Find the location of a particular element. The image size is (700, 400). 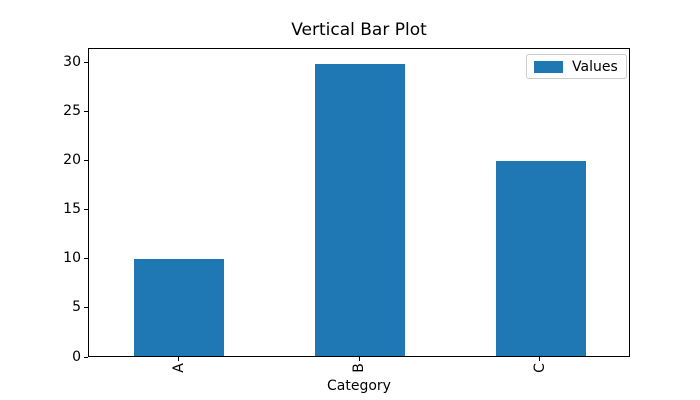

chart-title: Vertical Bar Plot is located at coordinates (359, 30).